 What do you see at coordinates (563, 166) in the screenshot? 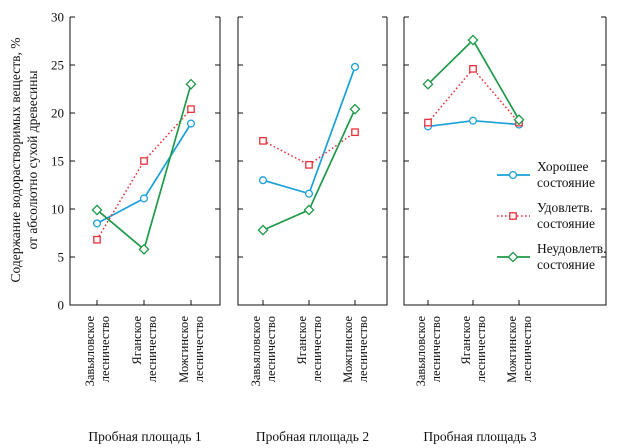
I see `legend-label-line1: Хорошее` at bounding box center [563, 166].